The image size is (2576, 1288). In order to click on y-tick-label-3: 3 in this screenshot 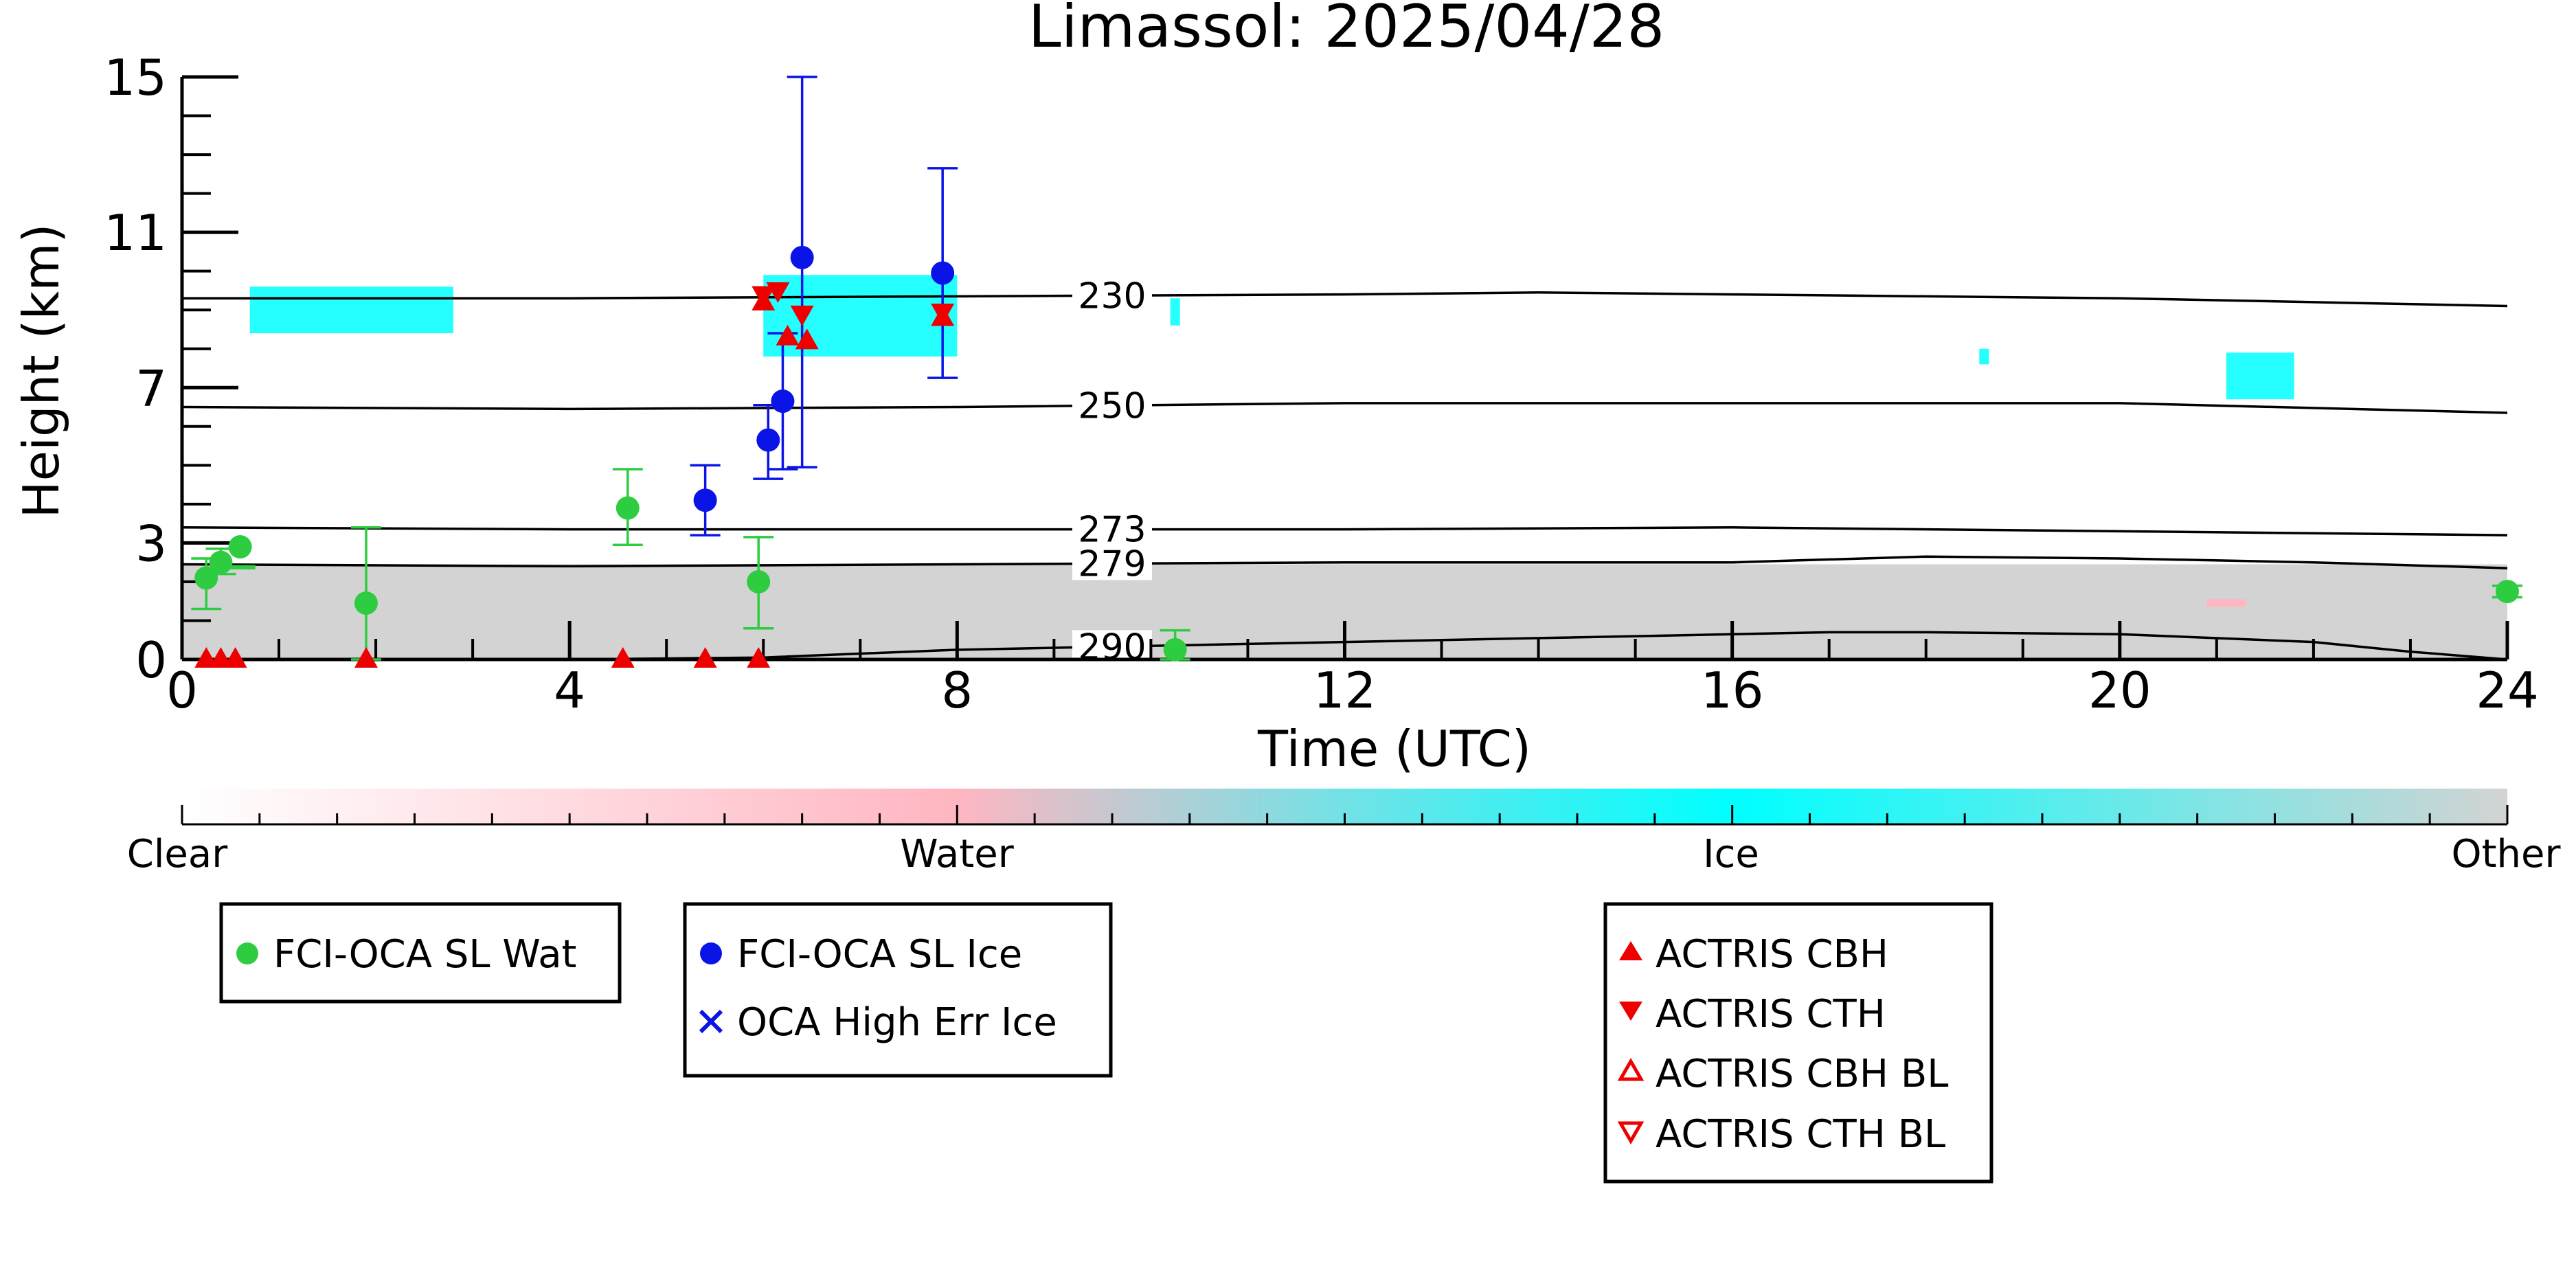, I will do `click(151, 543)`.